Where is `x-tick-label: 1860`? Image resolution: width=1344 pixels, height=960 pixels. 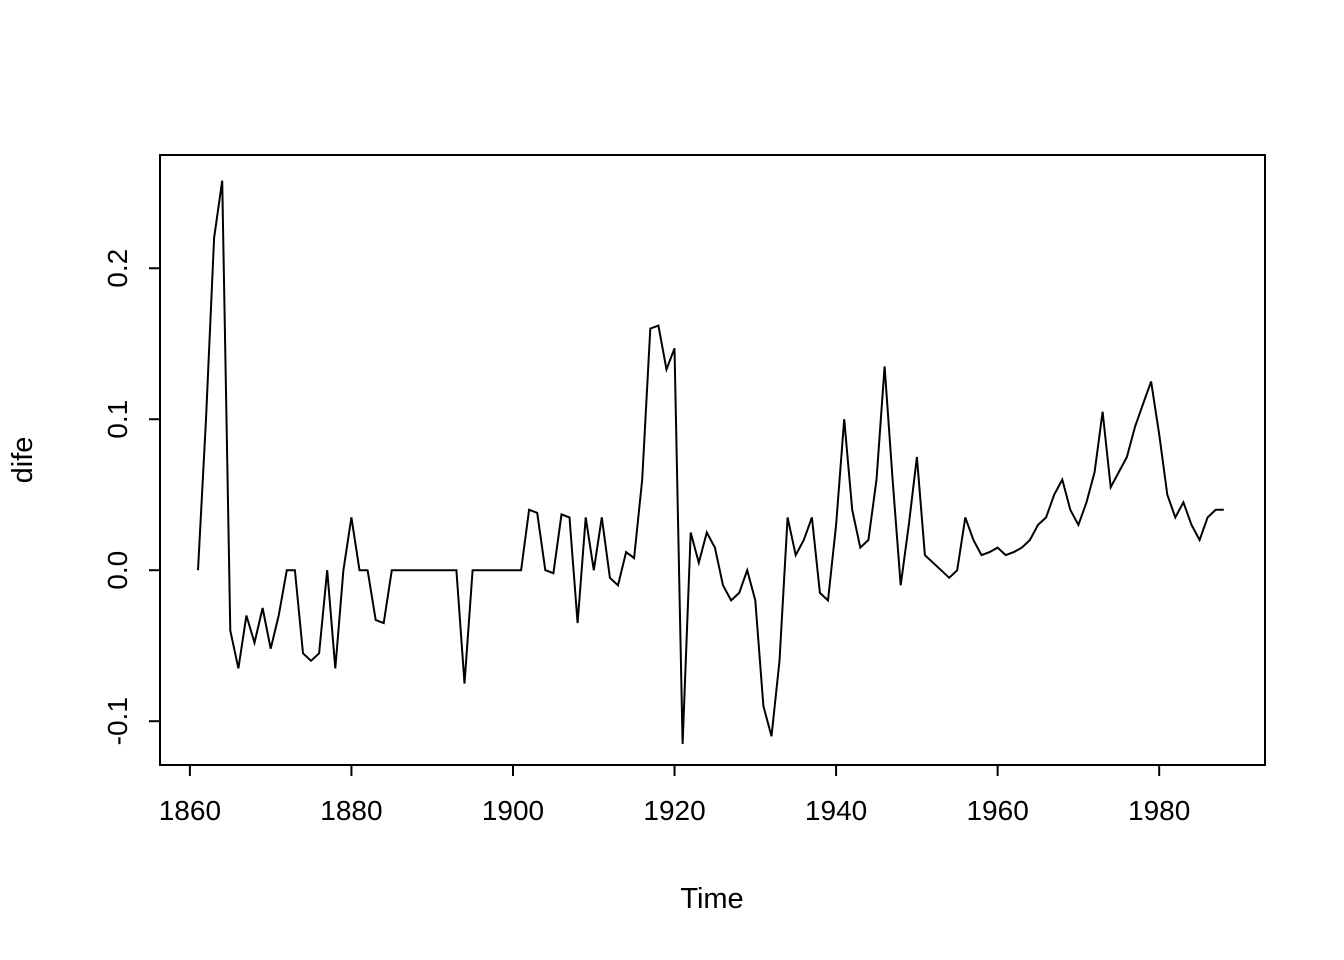 x-tick-label: 1860 is located at coordinates (190, 810).